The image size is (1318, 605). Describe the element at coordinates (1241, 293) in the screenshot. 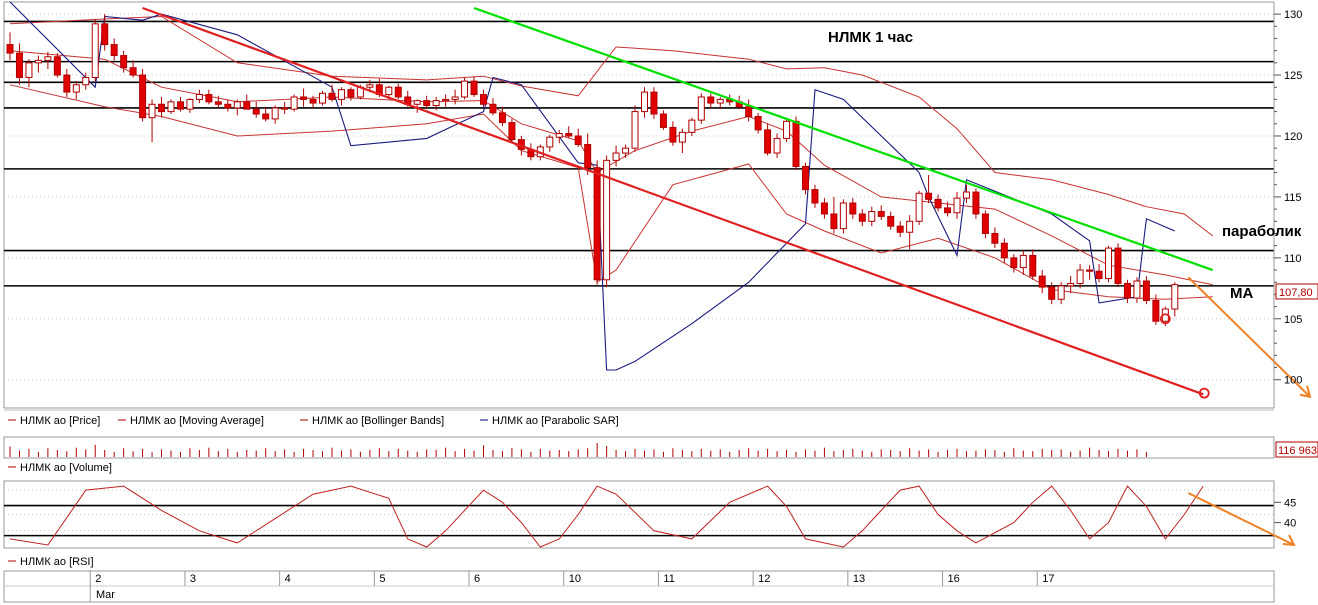

I see `annotation-ma: MA` at that location.